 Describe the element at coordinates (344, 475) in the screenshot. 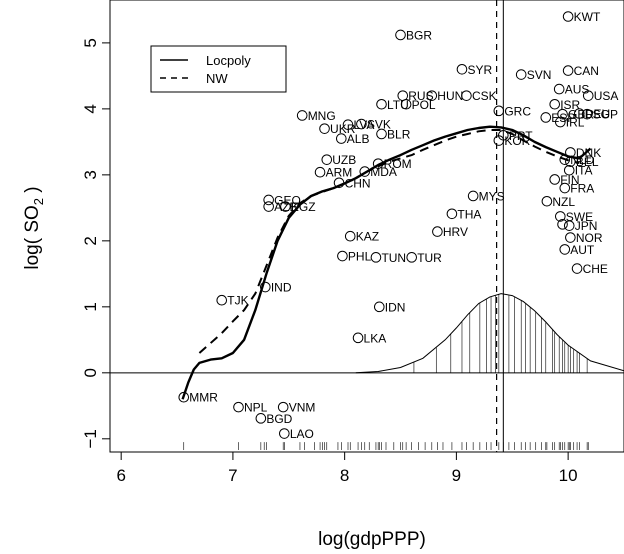

I see `x-tick-label: 8` at that location.